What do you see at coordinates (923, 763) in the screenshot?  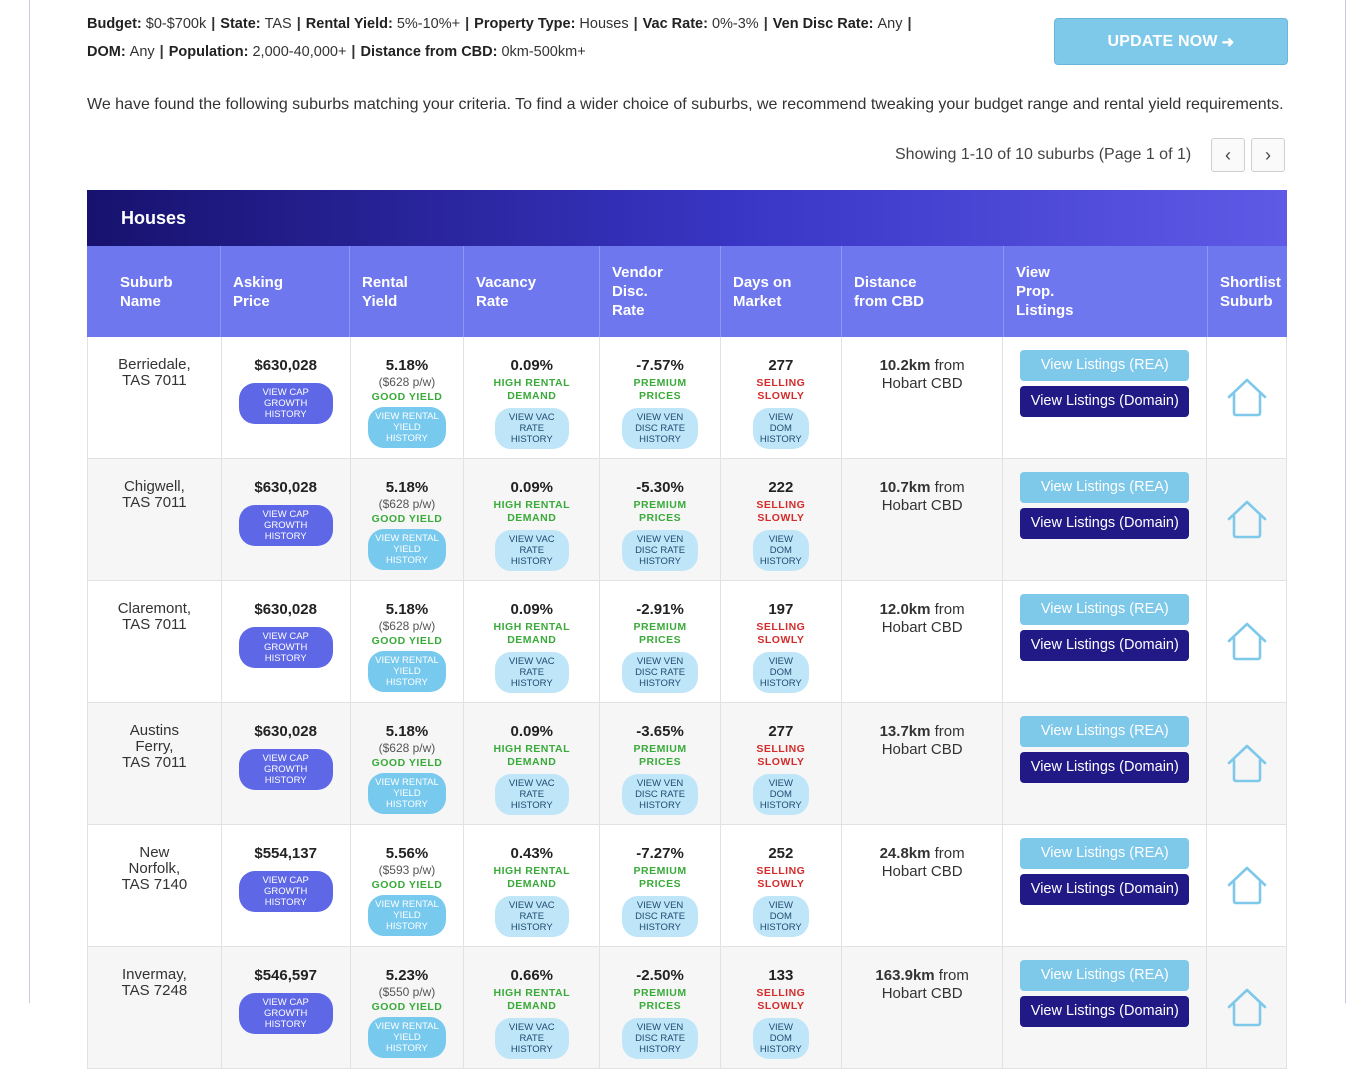 I see `distance-cell: 13.7km from Hobart CBD` at bounding box center [923, 763].